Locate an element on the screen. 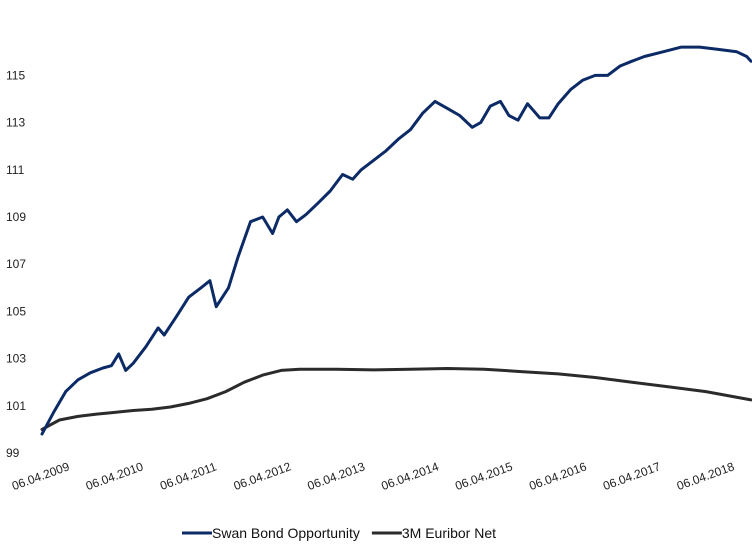 The width and height of the screenshot is (752, 547). x-tick-label: 06.04.2012 is located at coordinates (263, 476).